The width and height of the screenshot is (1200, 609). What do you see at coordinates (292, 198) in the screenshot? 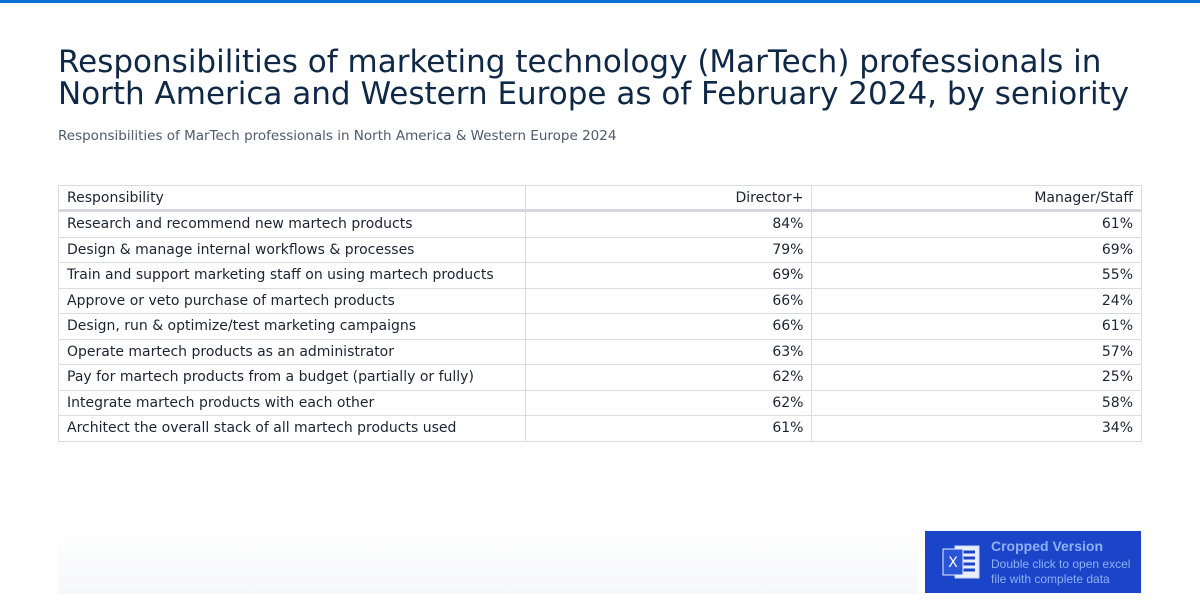
I see `column-header: Responsibility` at bounding box center [292, 198].